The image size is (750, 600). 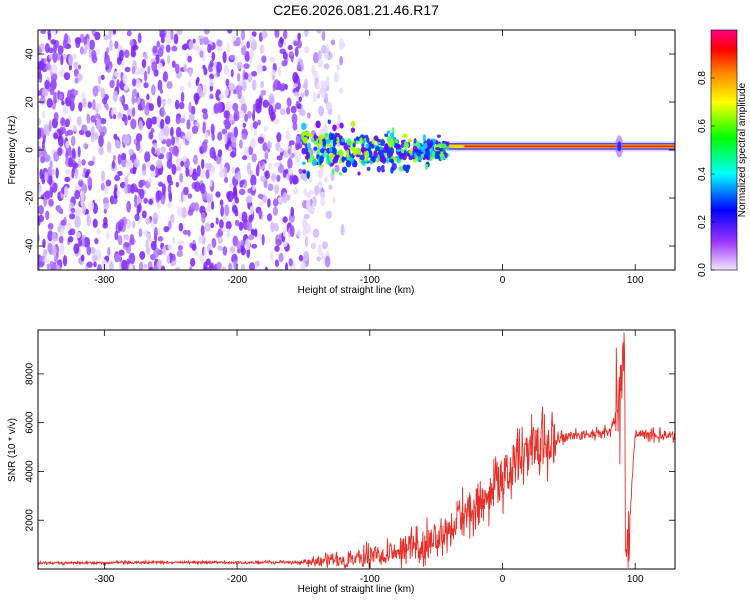 I want to click on snr-xlabel: Height of straight line (km), so click(x=356, y=589).